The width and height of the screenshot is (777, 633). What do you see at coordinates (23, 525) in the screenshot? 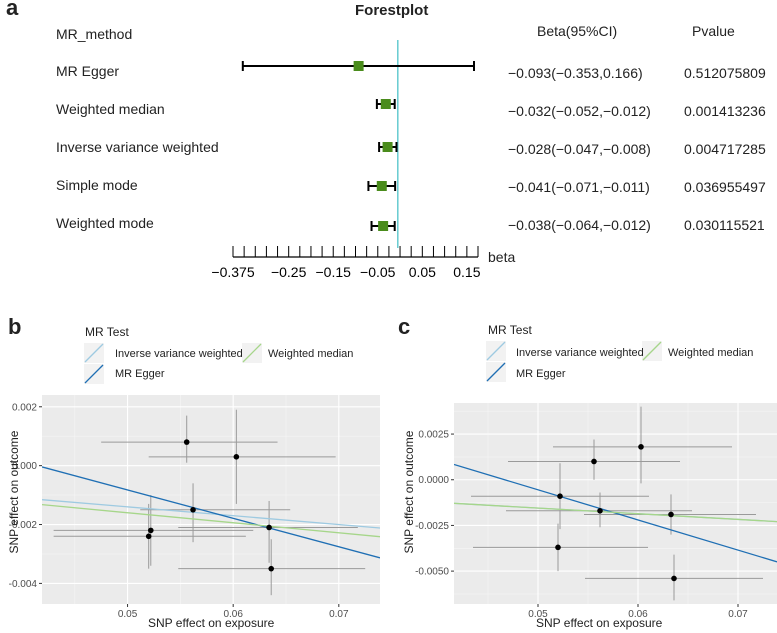
I see `y-tick-label: -0.002` at bounding box center [23, 525].